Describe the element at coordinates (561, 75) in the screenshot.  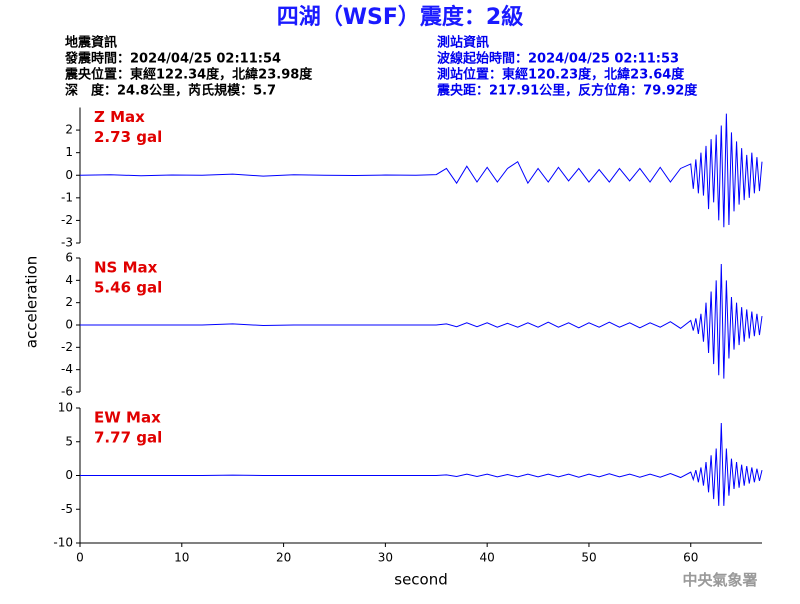
I see `info-line: 測站位置：東經120.23度，北緯23.64度` at that location.